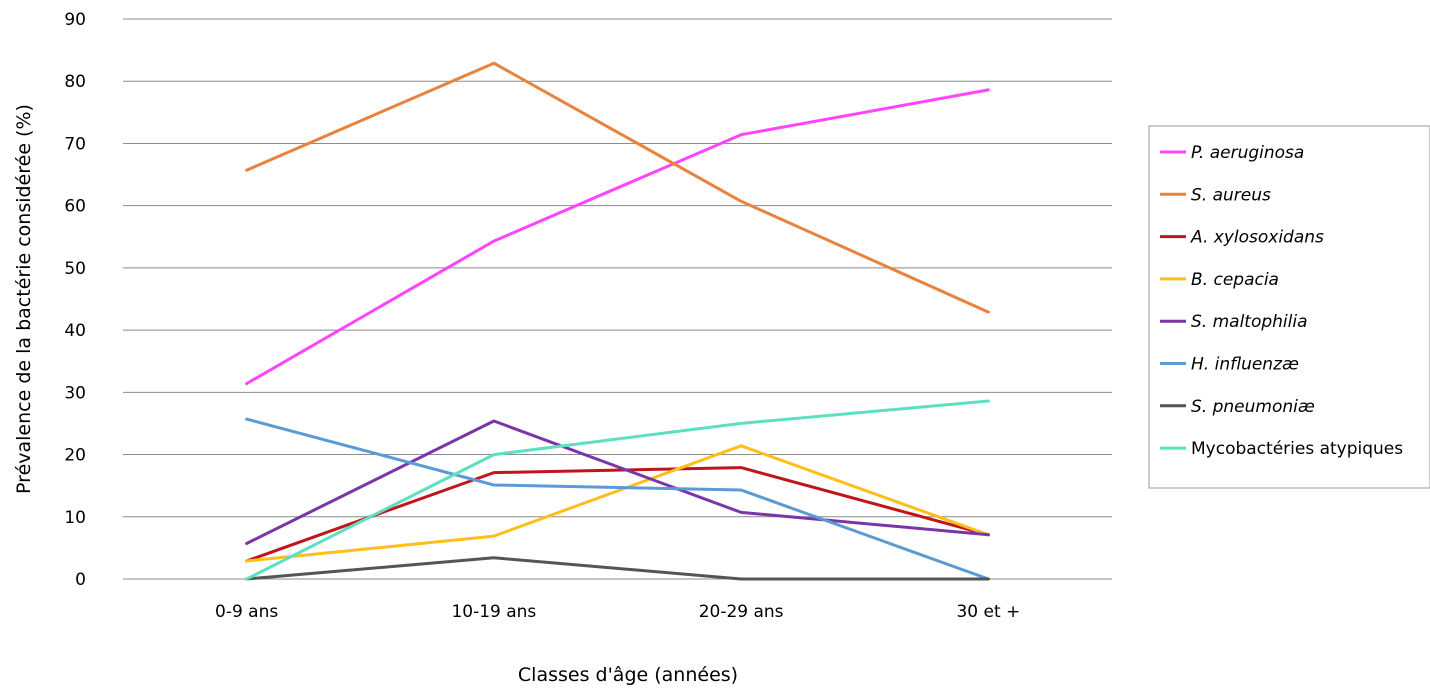 This screenshot has height=689, width=1430. I want to click on y-tick-label: 20, so click(75, 456).